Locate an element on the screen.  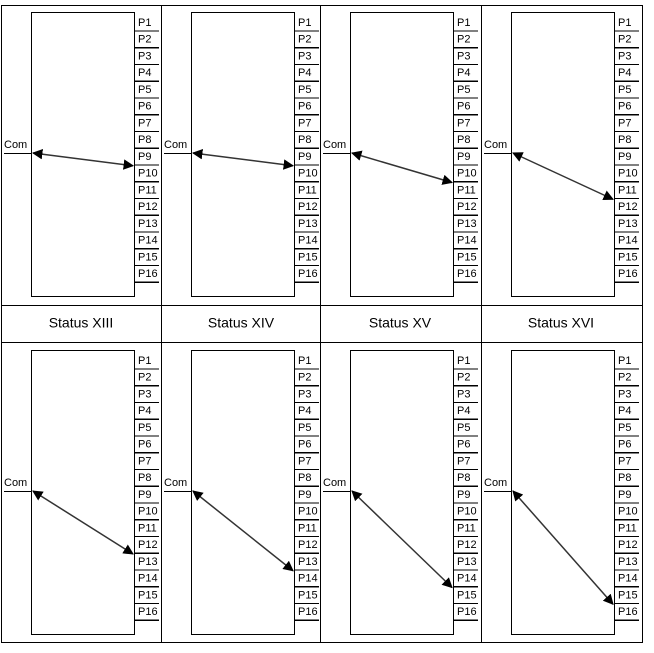
status-caption: Status XIII is located at coordinates (81, 323).